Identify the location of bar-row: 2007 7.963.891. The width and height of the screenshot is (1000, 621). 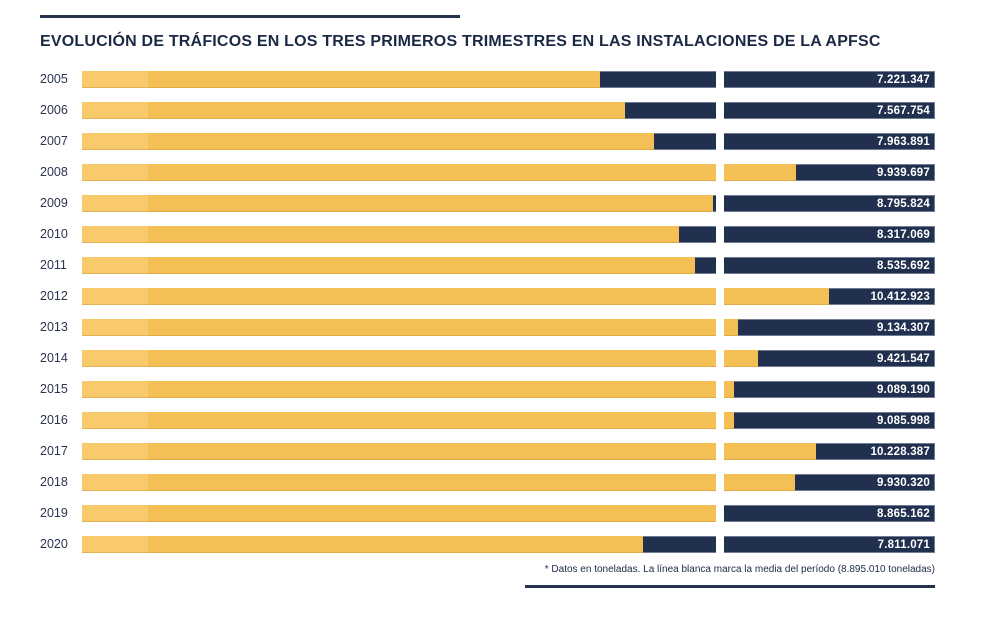
(487, 141).